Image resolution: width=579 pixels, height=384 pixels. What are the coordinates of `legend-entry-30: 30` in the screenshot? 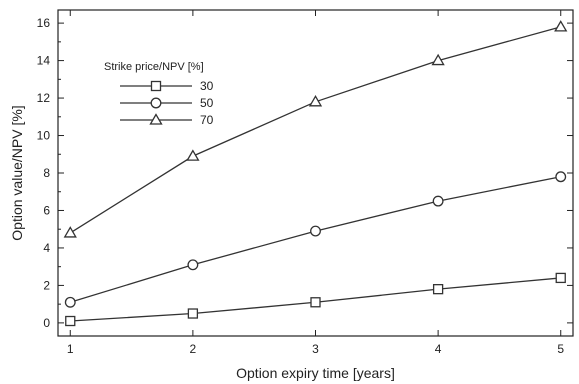 It's located at (167, 86).